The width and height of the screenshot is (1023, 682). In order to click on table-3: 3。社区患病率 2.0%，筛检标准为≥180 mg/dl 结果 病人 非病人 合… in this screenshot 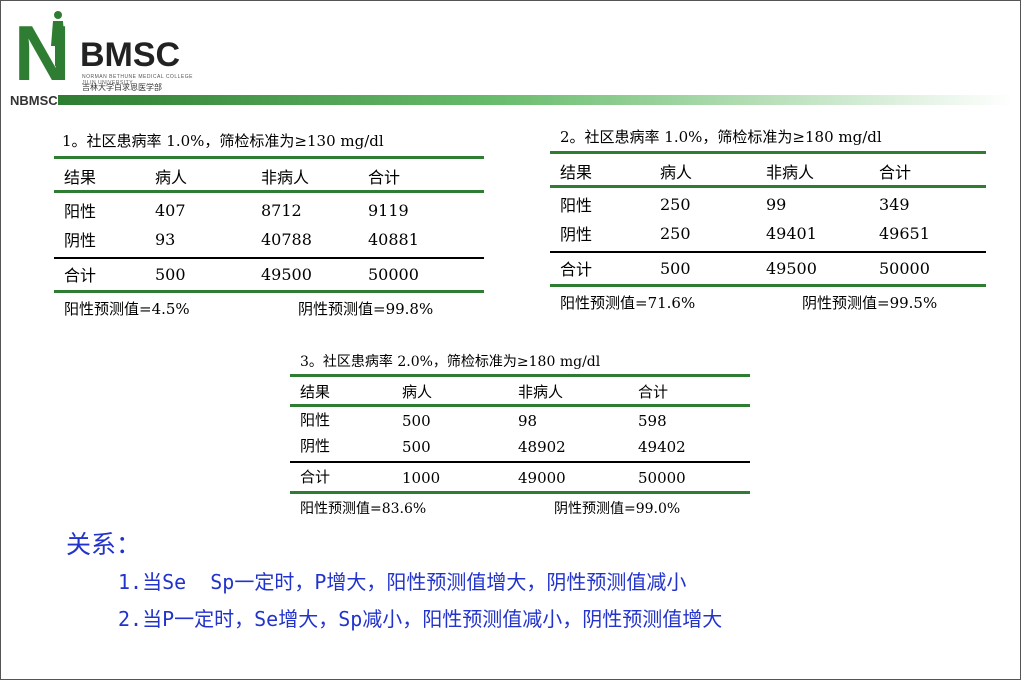, I will do `click(520, 436)`.